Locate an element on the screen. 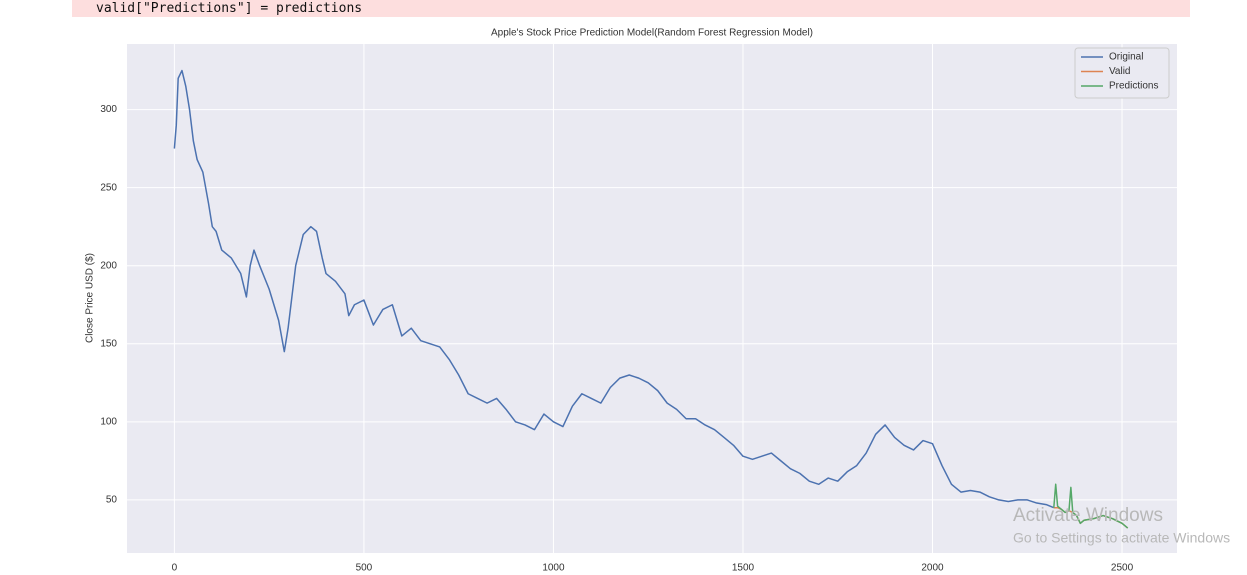 The width and height of the screenshot is (1247, 575). y-tick-label: 100 is located at coordinates (108, 421).